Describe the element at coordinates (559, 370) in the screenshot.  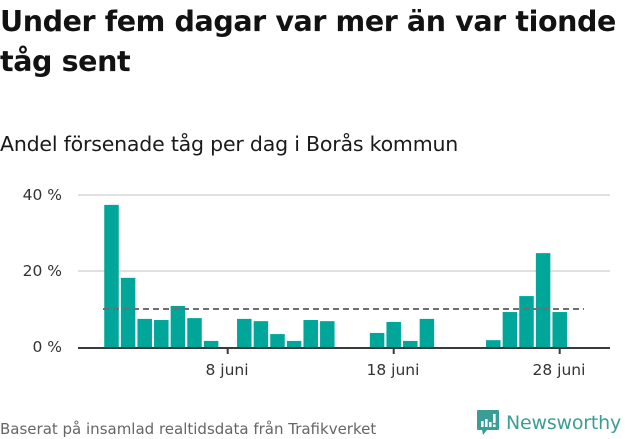
I see `x-tick-label-28-juni: 28 juni` at that location.